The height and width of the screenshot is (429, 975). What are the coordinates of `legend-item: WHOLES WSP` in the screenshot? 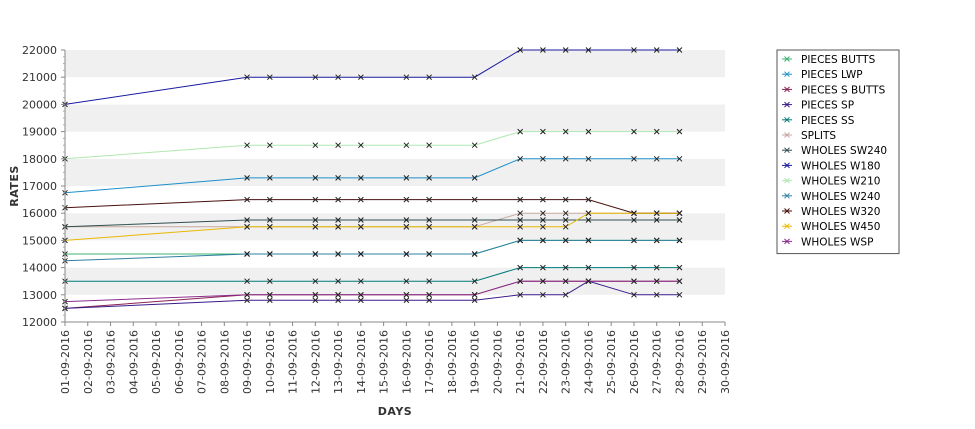 It's located at (827, 242).